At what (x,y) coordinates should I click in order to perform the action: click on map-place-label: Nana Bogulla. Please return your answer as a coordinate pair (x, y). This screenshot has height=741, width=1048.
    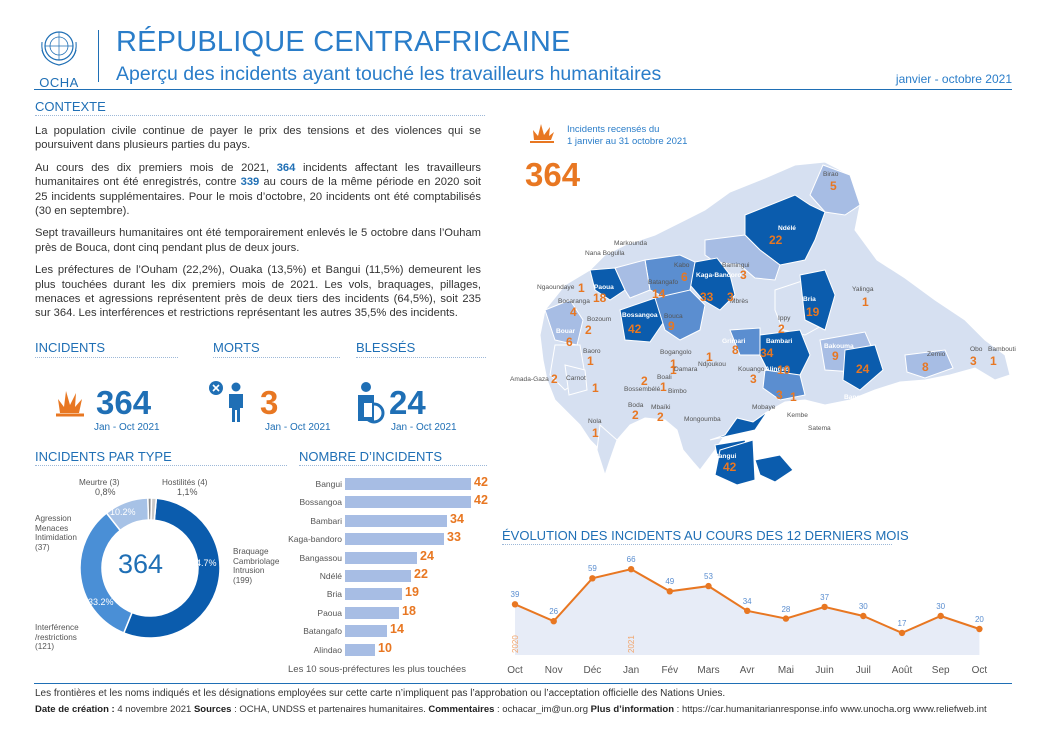
    Looking at the image, I should click on (605, 253).